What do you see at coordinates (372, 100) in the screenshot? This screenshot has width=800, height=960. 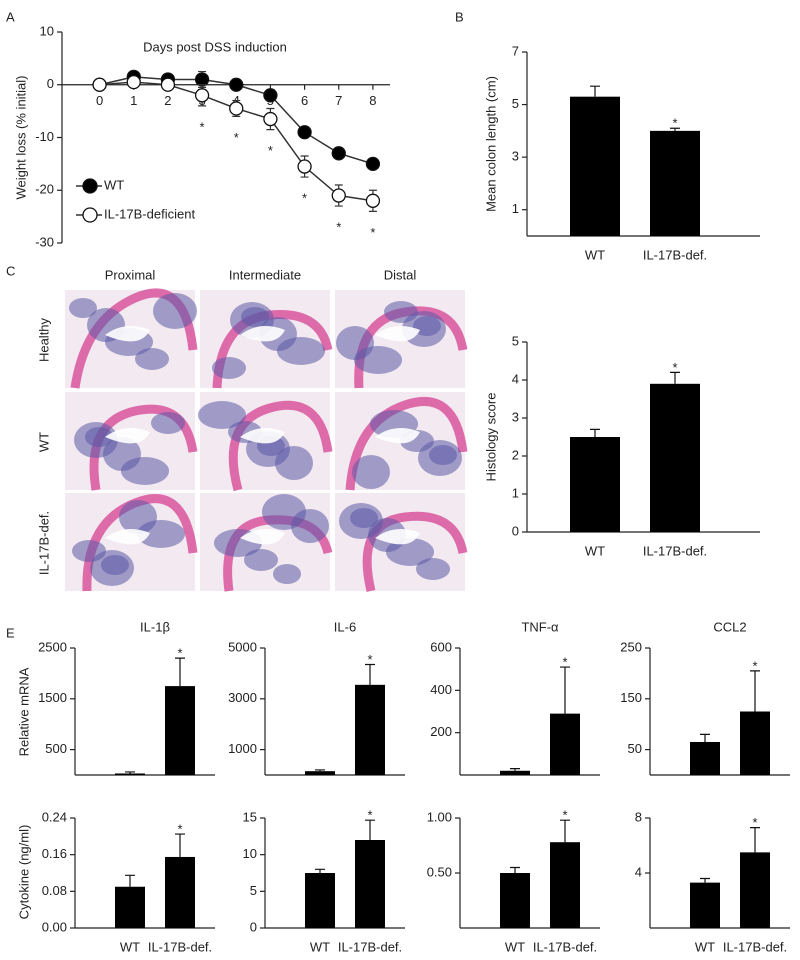 I see `x-tick-label: 8` at bounding box center [372, 100].